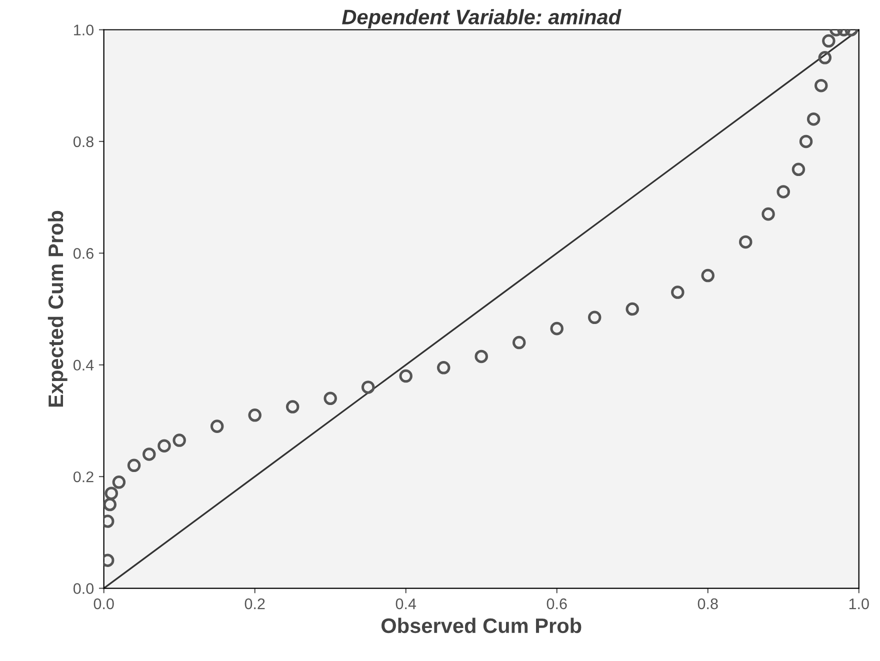  What do you see at coordinates (254, 604) in the screenshot?
I see `x-tick-label: 0.2` at bounding box center [254, 604].